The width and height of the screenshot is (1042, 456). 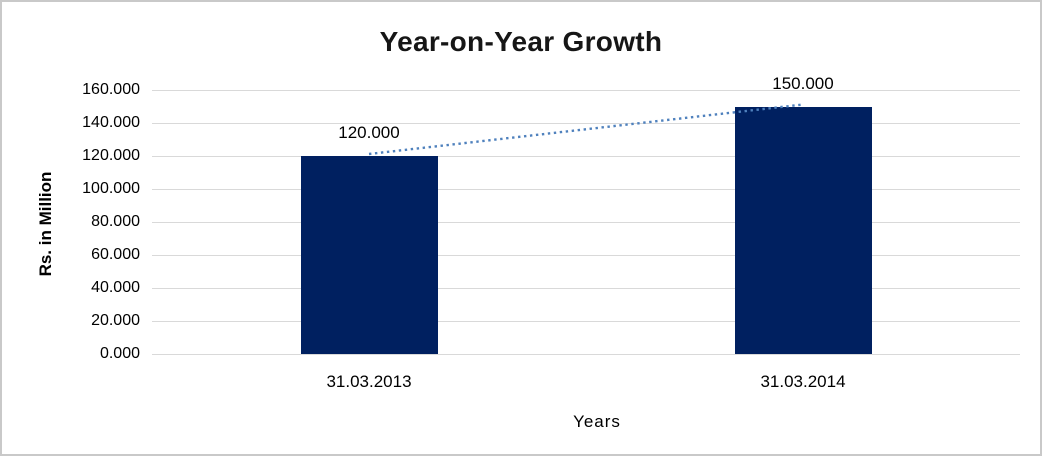 What do you see at coordinates (111, 122) in the screenshot?
I see `y-tick-label: 140.000` at bounding box center [111, 122].